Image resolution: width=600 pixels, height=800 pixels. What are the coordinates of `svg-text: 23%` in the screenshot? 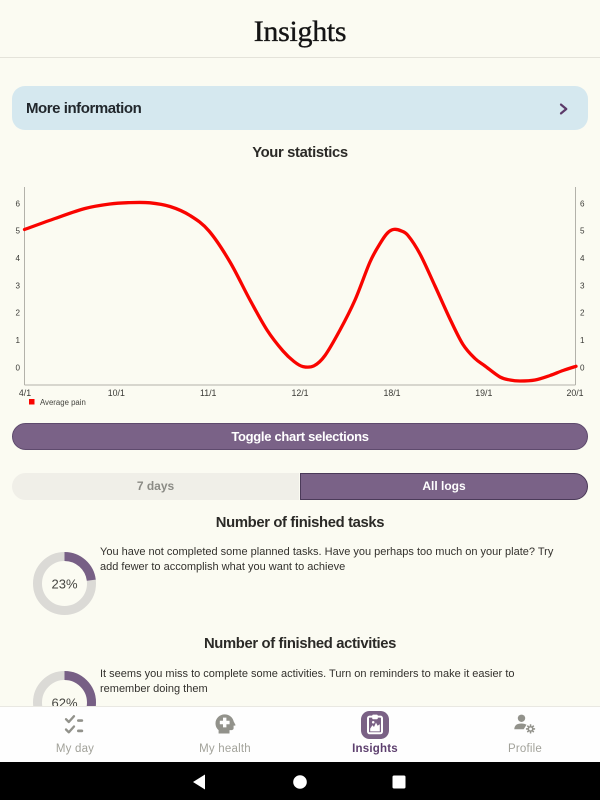 It's located at (64, 584).